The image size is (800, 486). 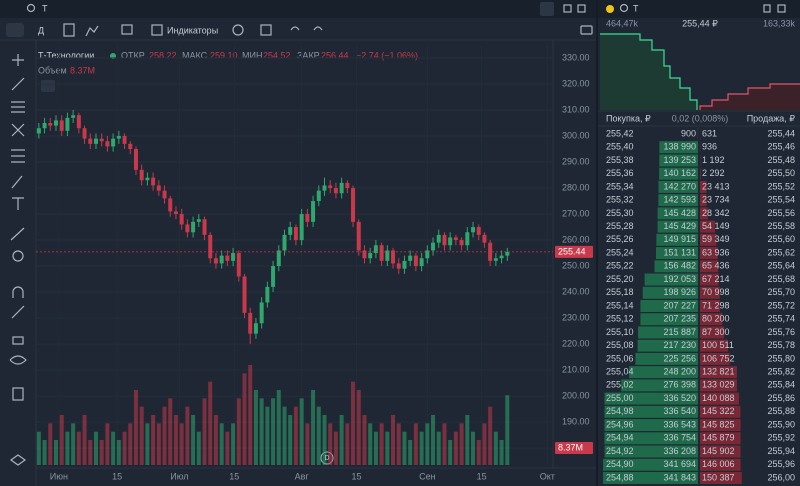 What do you see at coordinates (567, 8) in the screenshot?
I see `window-button` at bounding box center [567, 8].